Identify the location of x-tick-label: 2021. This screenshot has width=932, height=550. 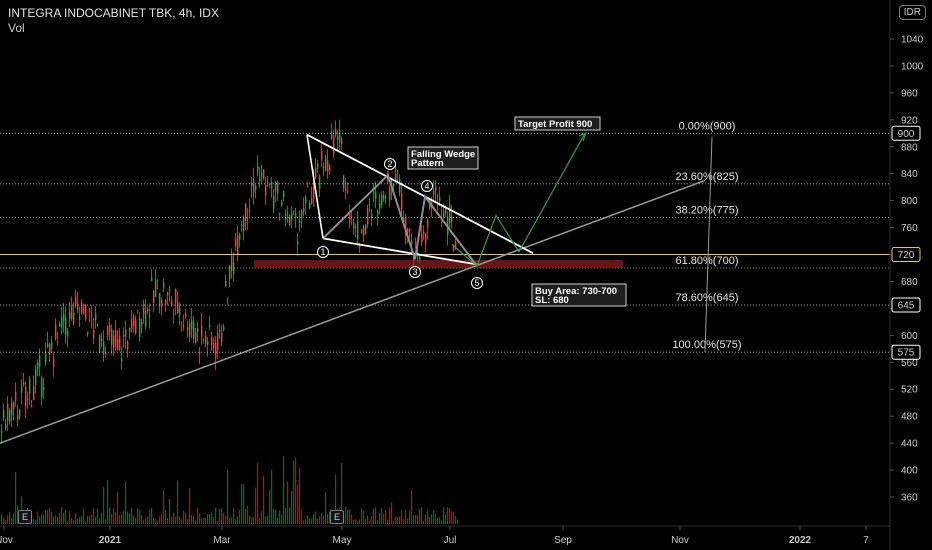
(110, 540).